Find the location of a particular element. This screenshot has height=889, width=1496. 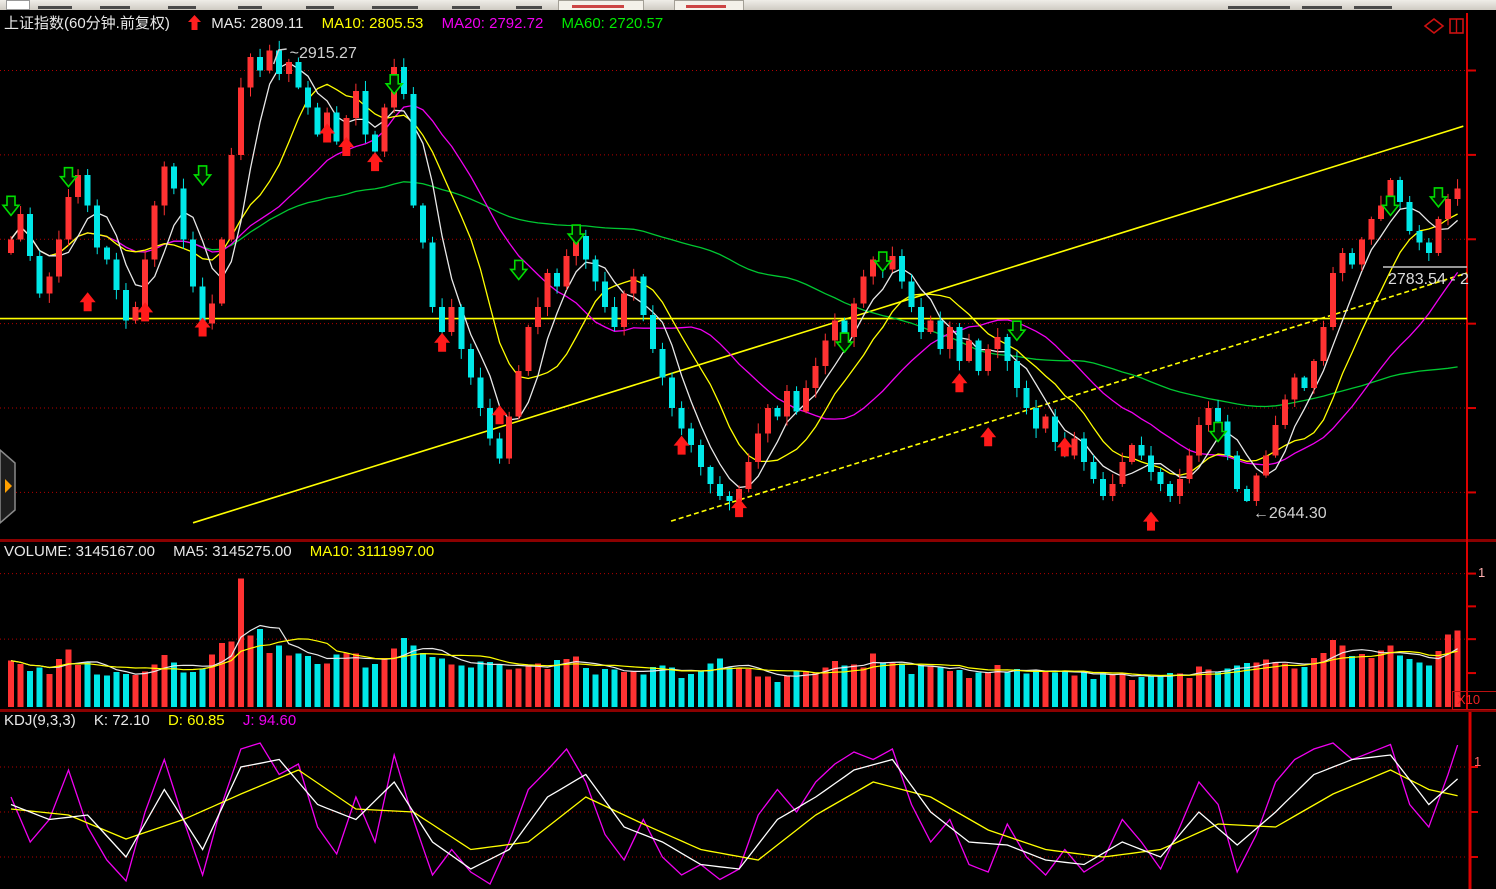

volume-multiplier-label: X10 is located at coordinates (1474, 700).